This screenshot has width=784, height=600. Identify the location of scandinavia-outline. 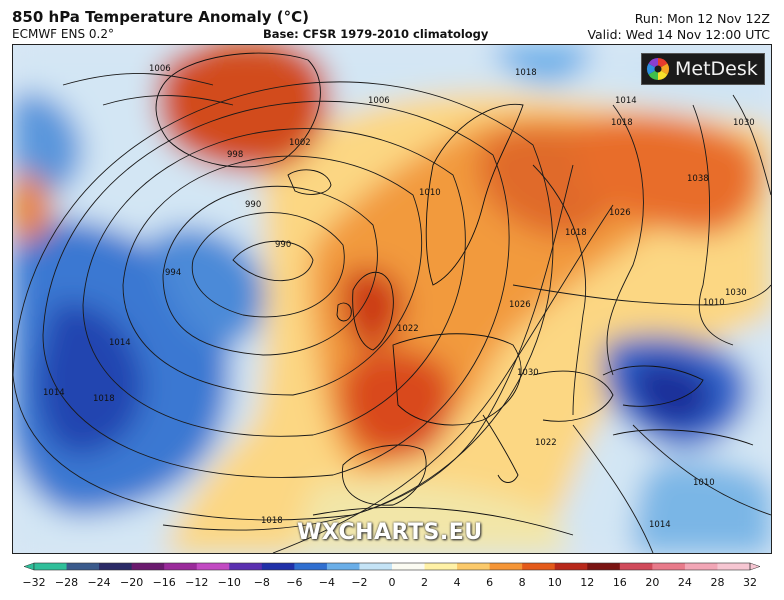
(474, 194).